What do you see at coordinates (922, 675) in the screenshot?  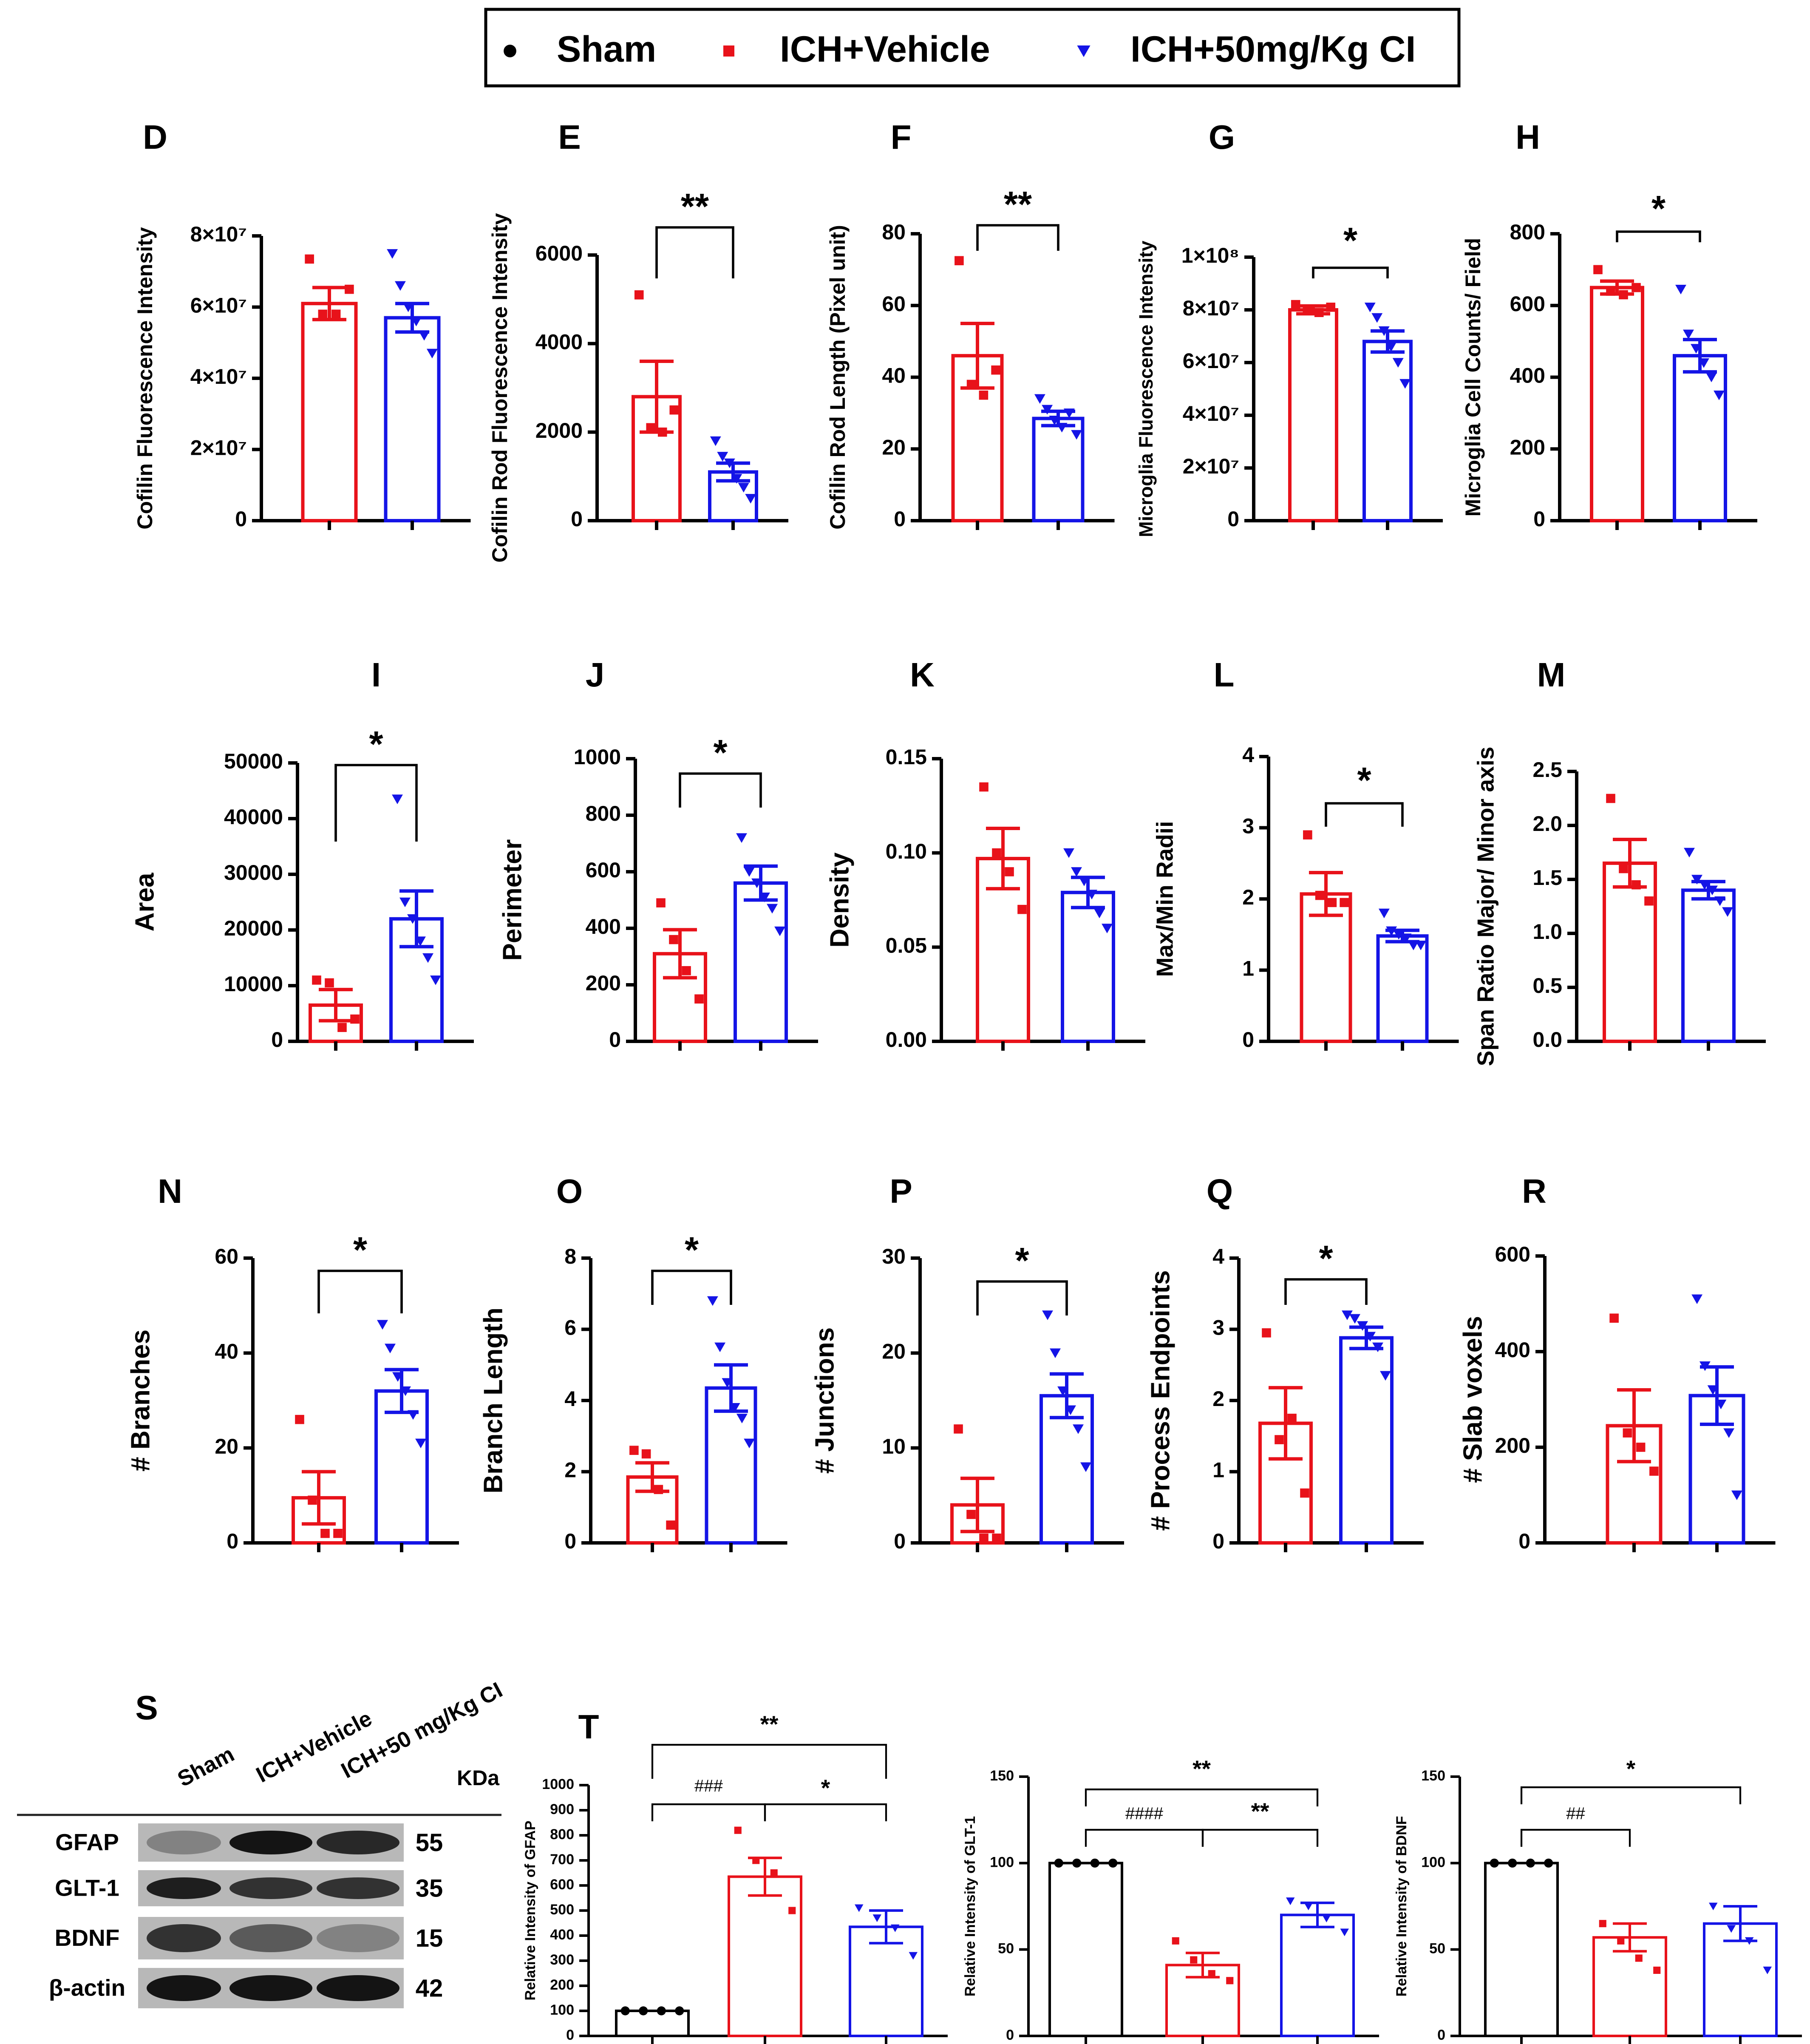 I see `panel-letter: K` at bounding box center [922, 675].